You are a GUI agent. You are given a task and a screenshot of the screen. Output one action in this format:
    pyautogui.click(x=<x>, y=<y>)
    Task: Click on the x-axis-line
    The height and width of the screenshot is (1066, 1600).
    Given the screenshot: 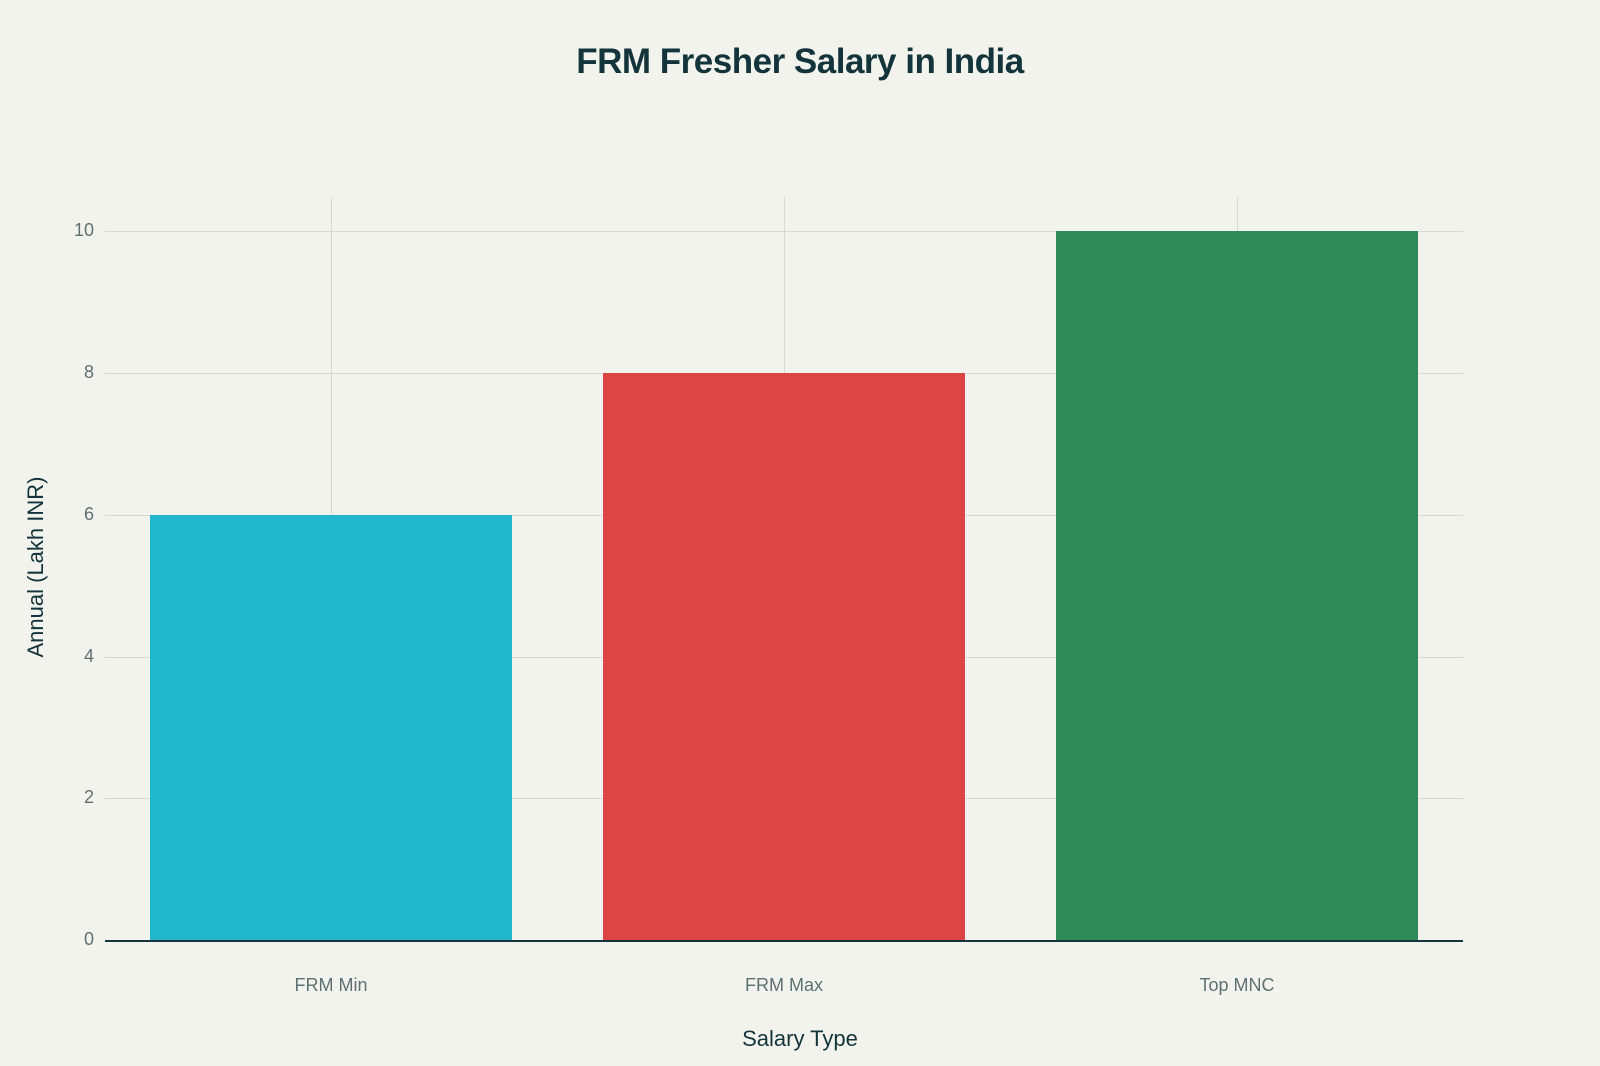 What is the action you would take?
    pyautogui.click(x=784, y=941)
    